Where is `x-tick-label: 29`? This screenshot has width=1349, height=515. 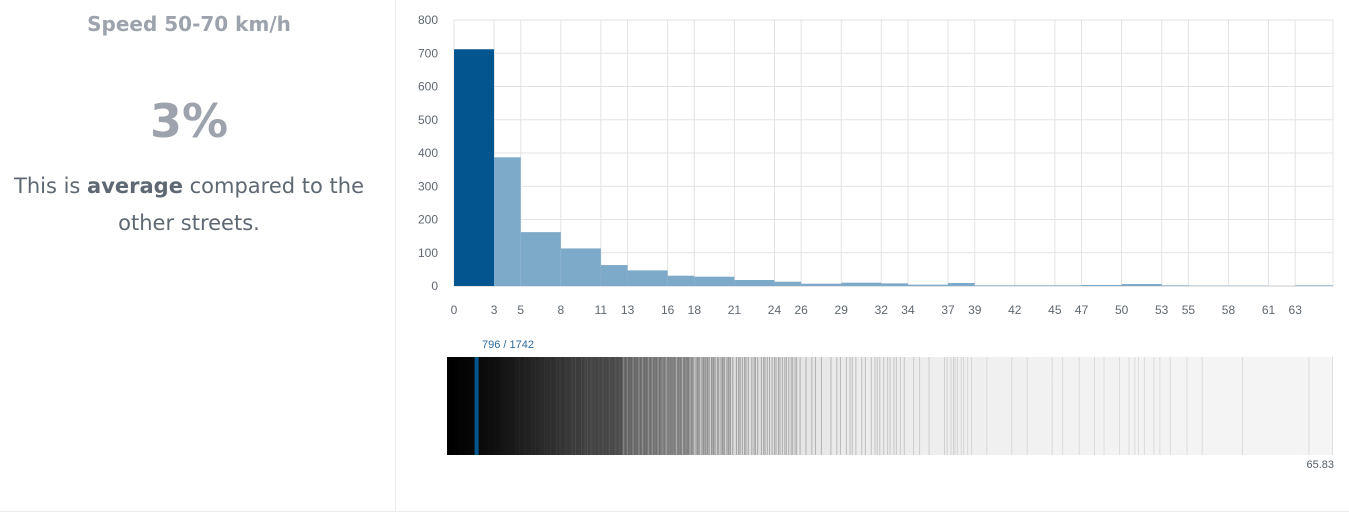 x-tick-label: 29 is located at coordinates (842, 310).